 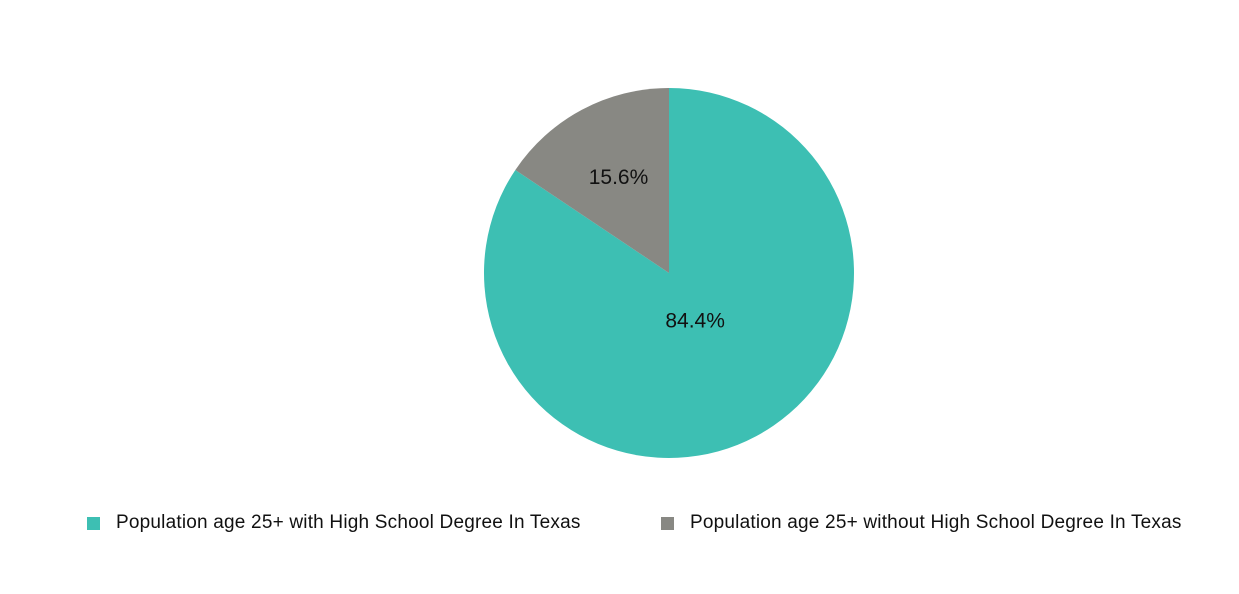 I want to click on legend-swatch-with-degree, so click(x=93, y=523).